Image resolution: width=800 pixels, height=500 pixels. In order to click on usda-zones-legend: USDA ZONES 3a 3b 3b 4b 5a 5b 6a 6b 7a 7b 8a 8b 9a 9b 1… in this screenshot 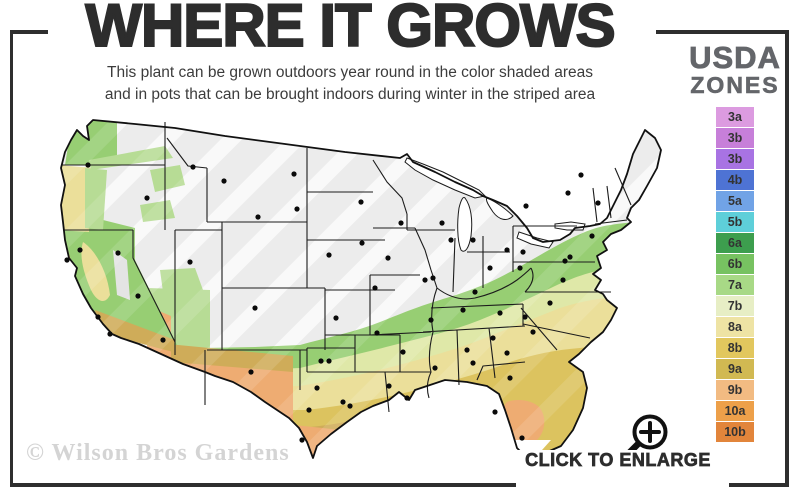, I will do `click(735, 242)`.